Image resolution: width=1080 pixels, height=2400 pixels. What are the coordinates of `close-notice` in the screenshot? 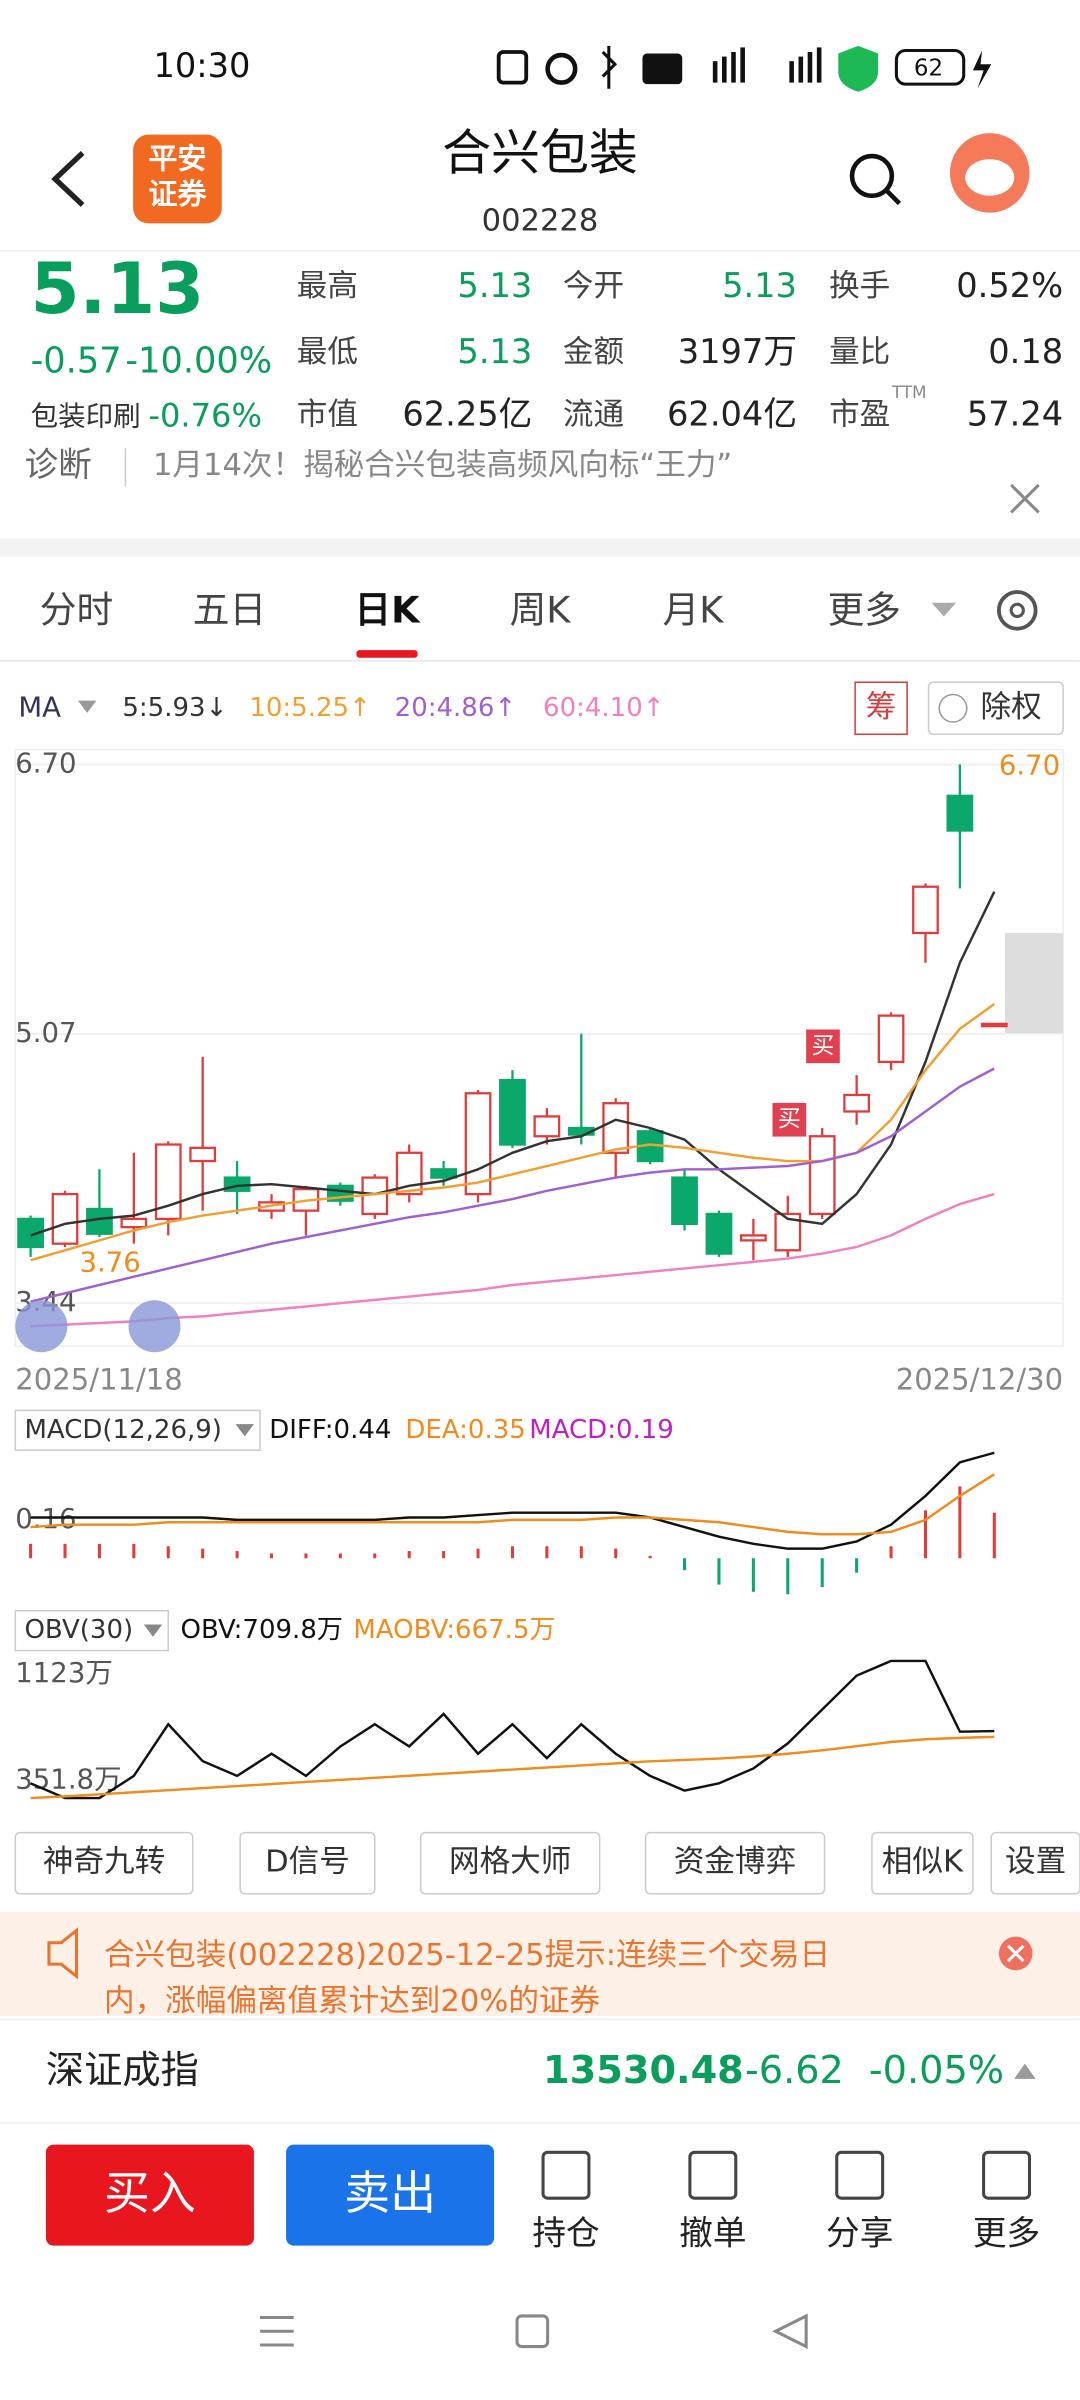 It's located at (1015, 1953).